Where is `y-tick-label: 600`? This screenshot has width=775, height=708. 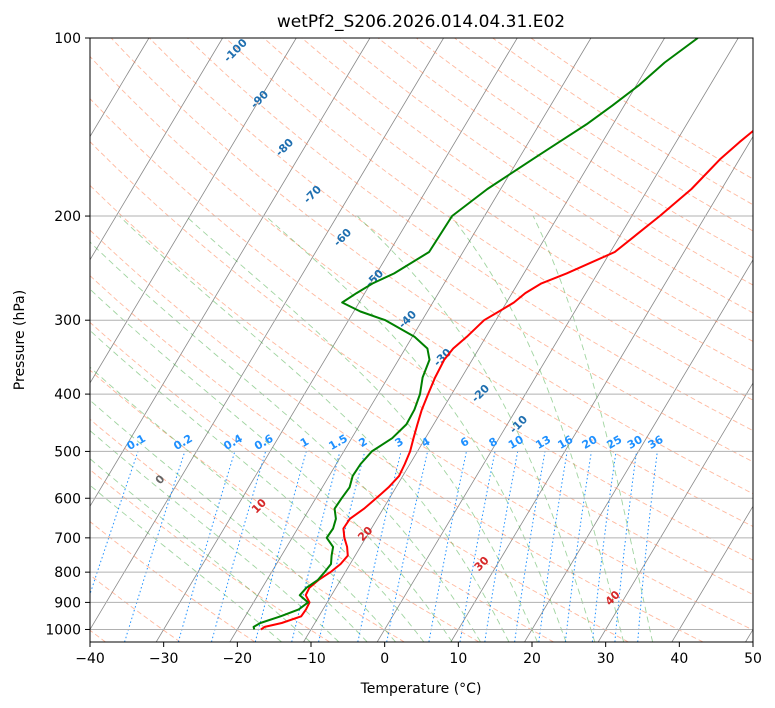 y-tick-label: 600 is located at coordinates (67, 499).